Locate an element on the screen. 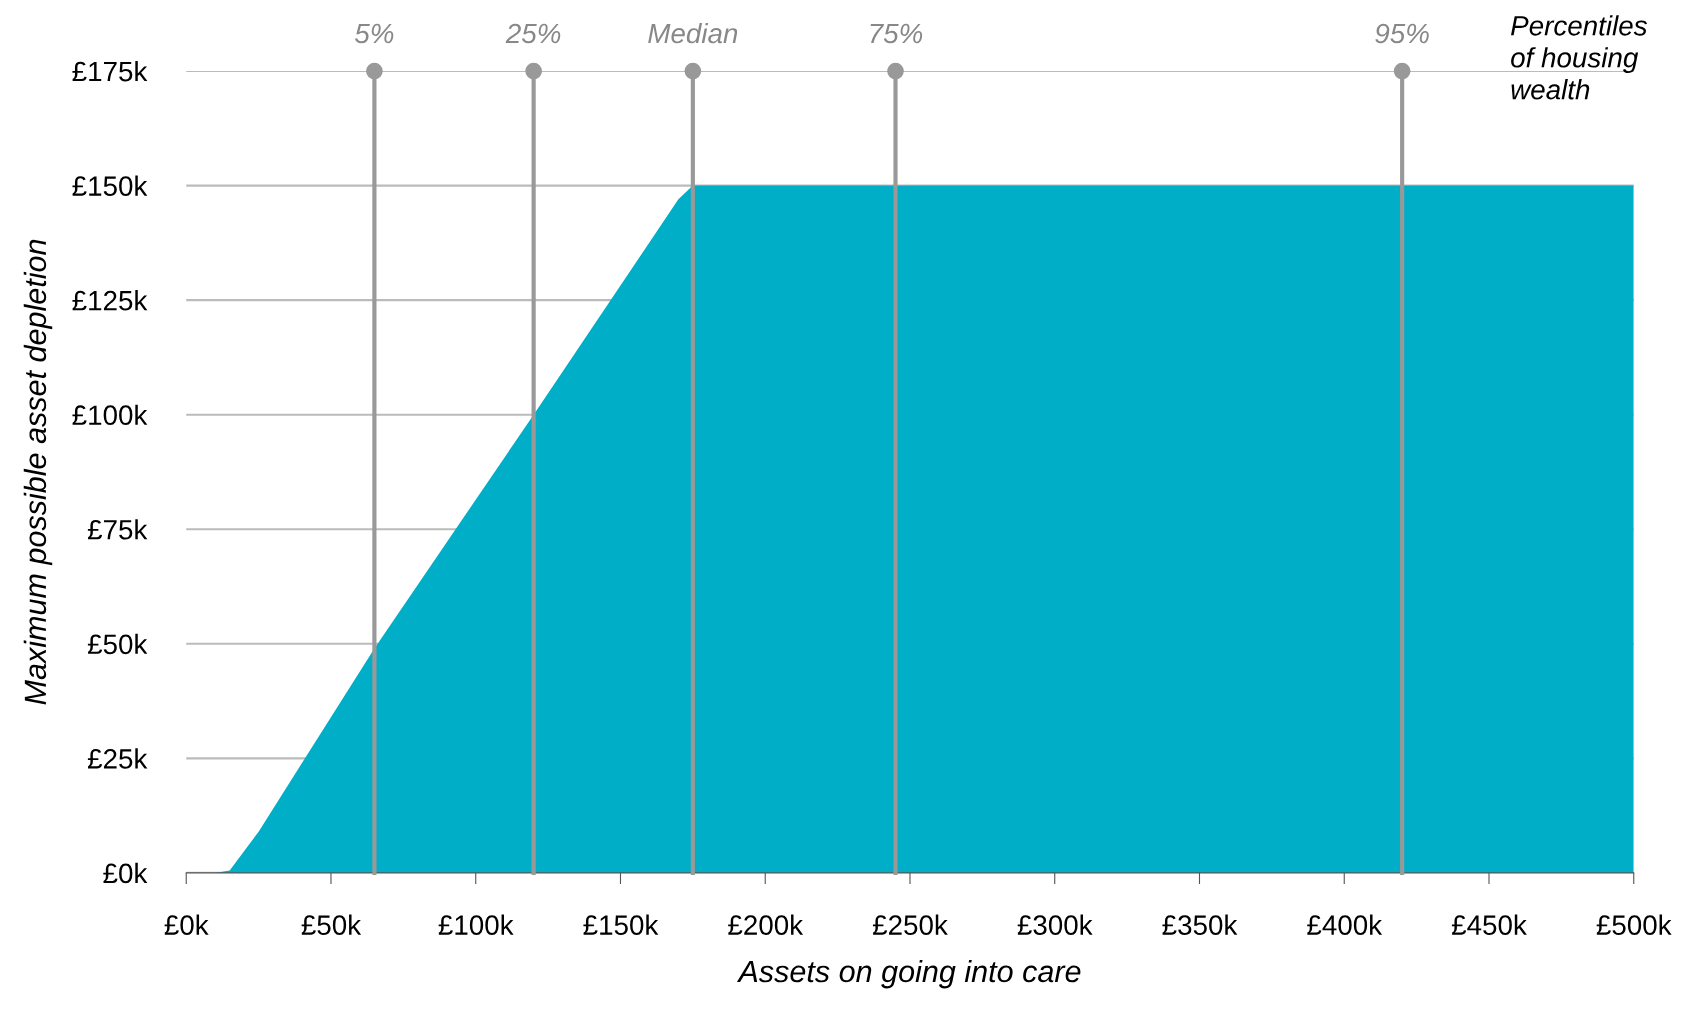 The image size is (1693, 1015). y-tick-label: £125k is located at coordinates (110, 300).